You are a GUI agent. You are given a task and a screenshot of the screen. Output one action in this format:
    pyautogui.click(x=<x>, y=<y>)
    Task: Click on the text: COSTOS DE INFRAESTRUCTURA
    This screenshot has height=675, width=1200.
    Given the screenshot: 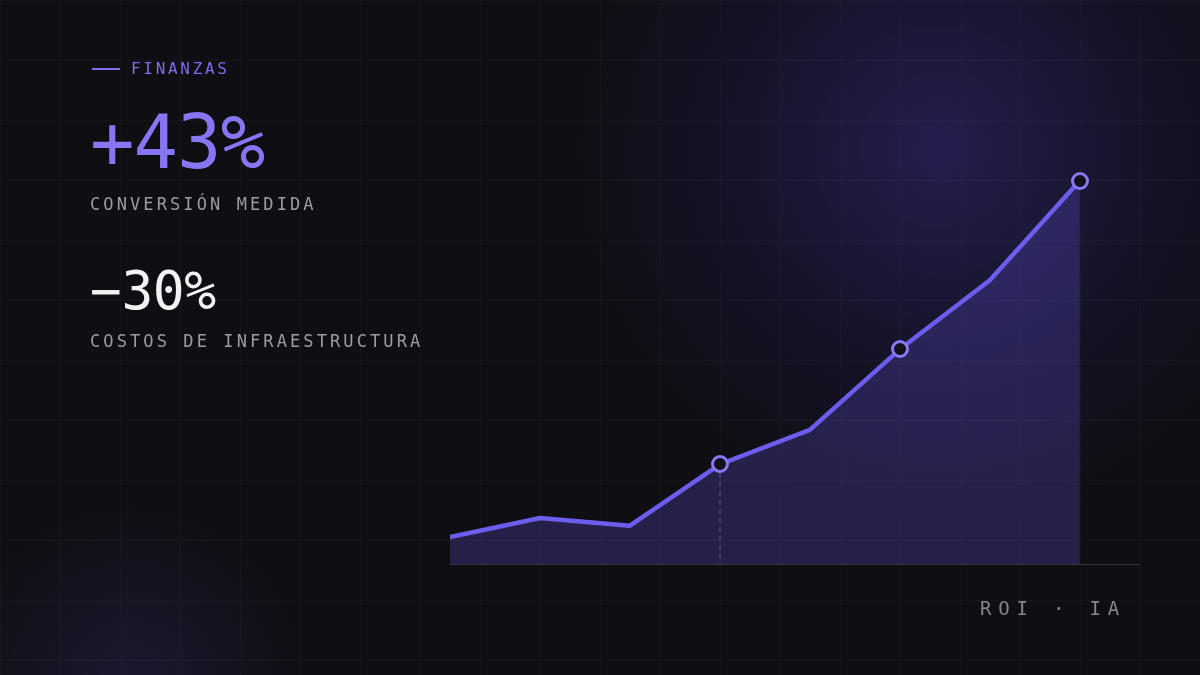 What is the action you would take?
    pyautogui.click(x=257, y=341)
    